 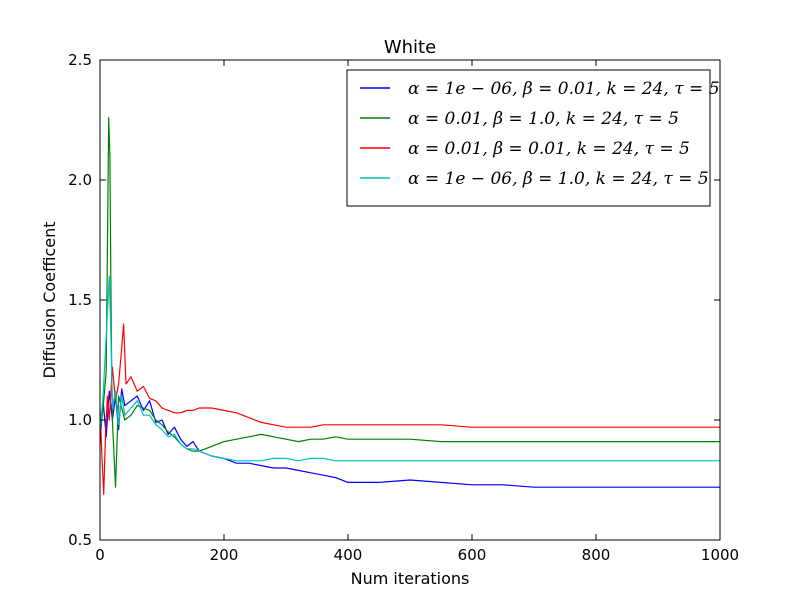 What do you see at coordinates (80, 300) in the screenshot?
I see `y-tick-label: 1.5` at bounding box center [80, 300].